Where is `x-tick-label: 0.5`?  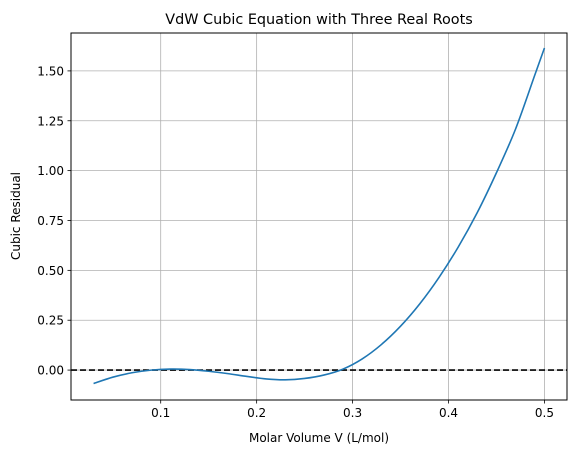 x-tick-label: 0.5 is located at coordinates (544, 413).